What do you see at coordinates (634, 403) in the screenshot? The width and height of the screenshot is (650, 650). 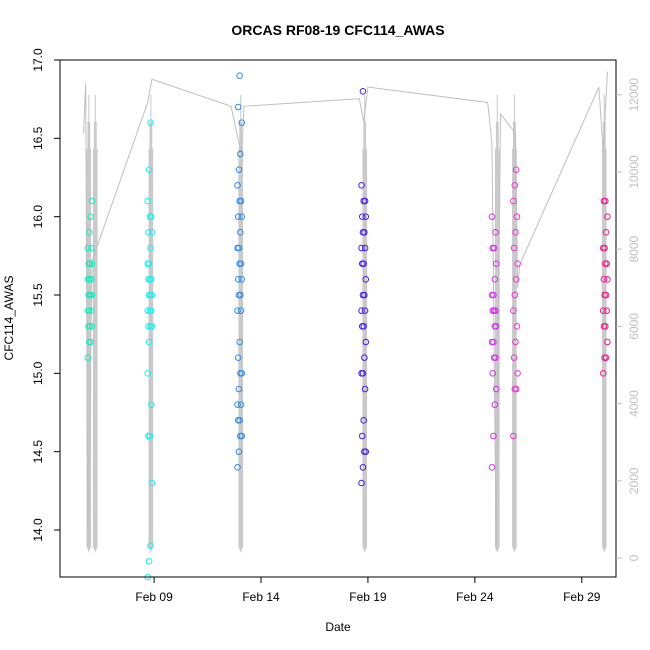 I see `y2-tick-label: 4000` at bounding box center [634, 403].